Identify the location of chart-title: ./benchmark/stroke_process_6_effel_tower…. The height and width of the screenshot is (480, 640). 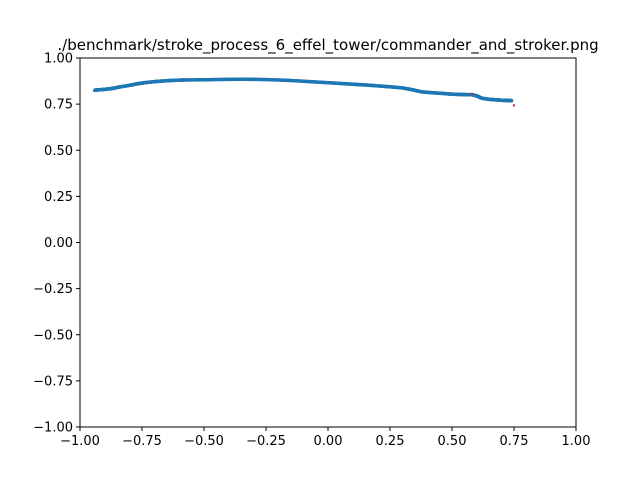
(327, 45).